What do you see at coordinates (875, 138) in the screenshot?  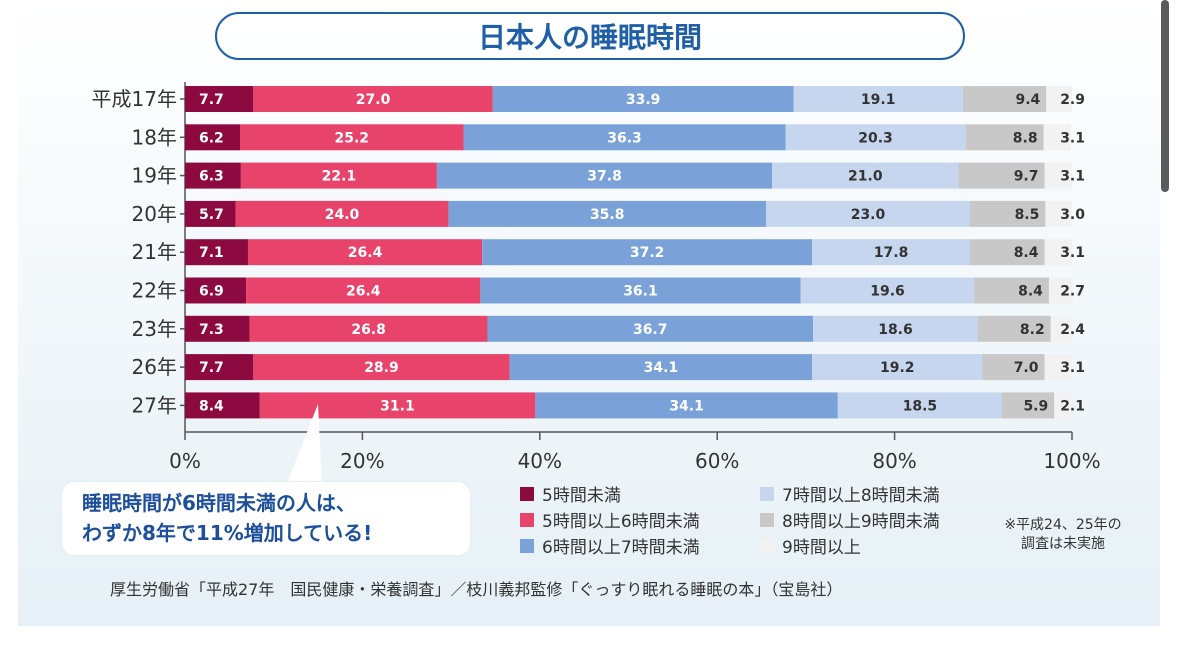 I see `data-label: 20.3` at bounding box center [875, 138].